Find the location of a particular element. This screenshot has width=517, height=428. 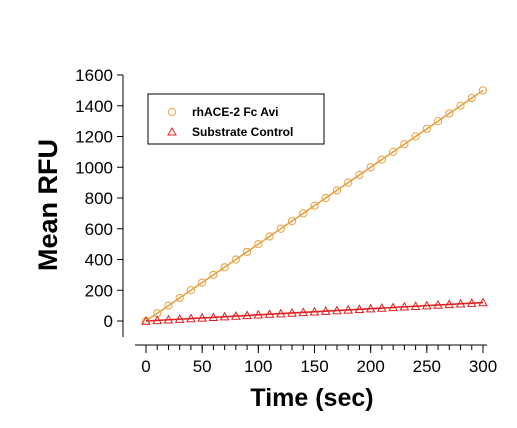

x-tick-label: 300 is located at coordinates (483, 366).